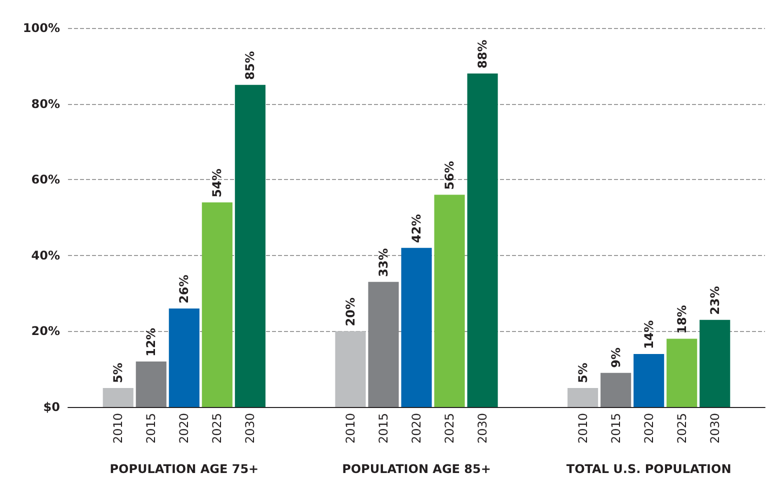  I want to click on data-label: 18%, so click(681, 319).